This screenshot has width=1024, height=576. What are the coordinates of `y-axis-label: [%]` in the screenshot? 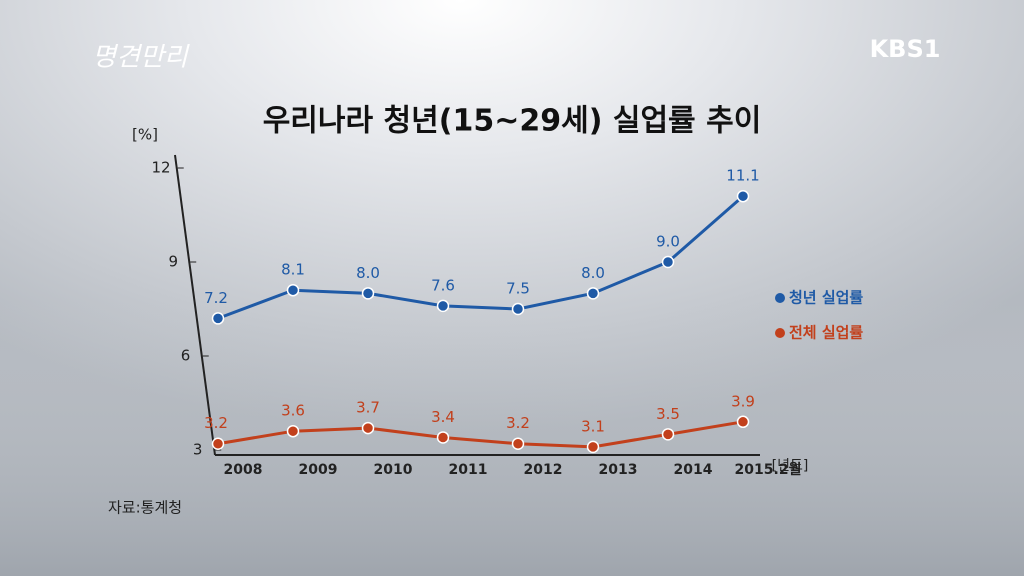 It's located at (145, 135).